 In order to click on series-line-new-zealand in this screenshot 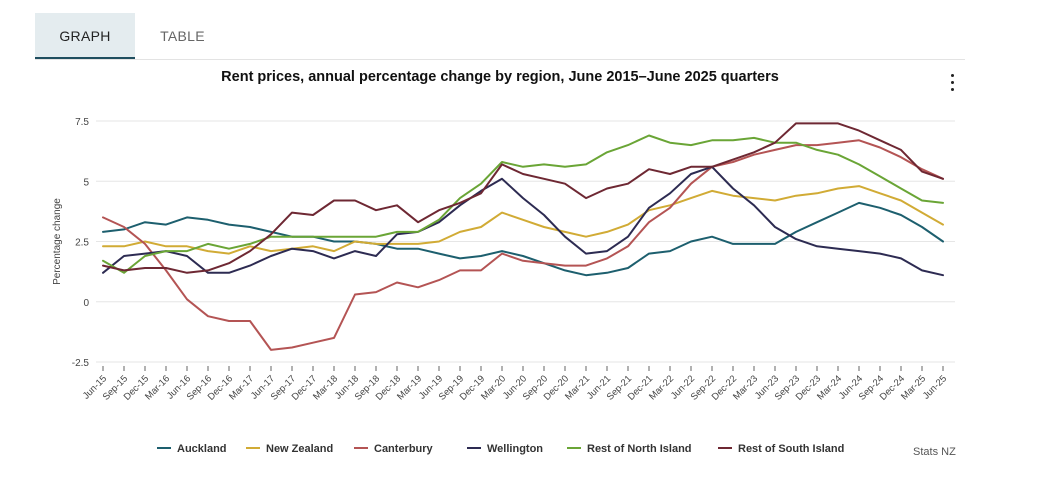, I will do `click(523, 220)`.